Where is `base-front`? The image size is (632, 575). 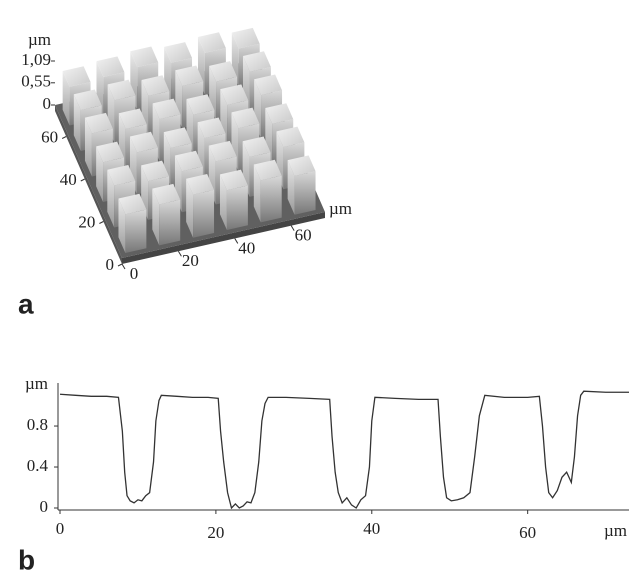 base-front is located at coordinates (223, 238).